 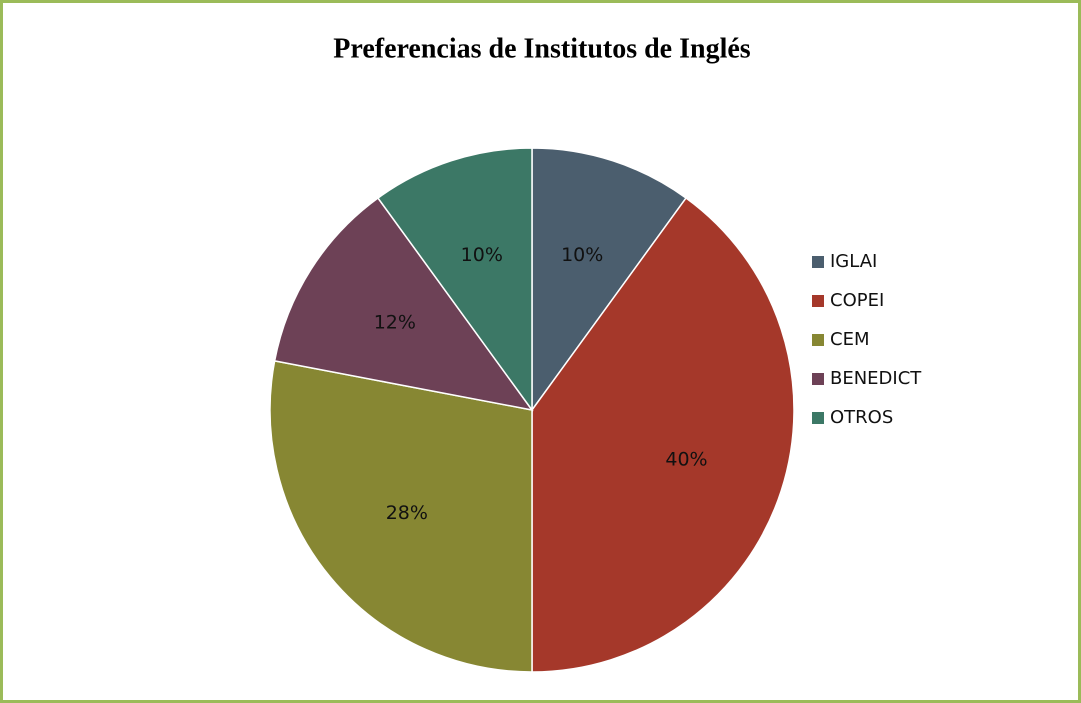 What do you see at coordinates (853, 261) in the screenshot?
I see `legend-label: IGLAI` at bounding box center [853, 261].